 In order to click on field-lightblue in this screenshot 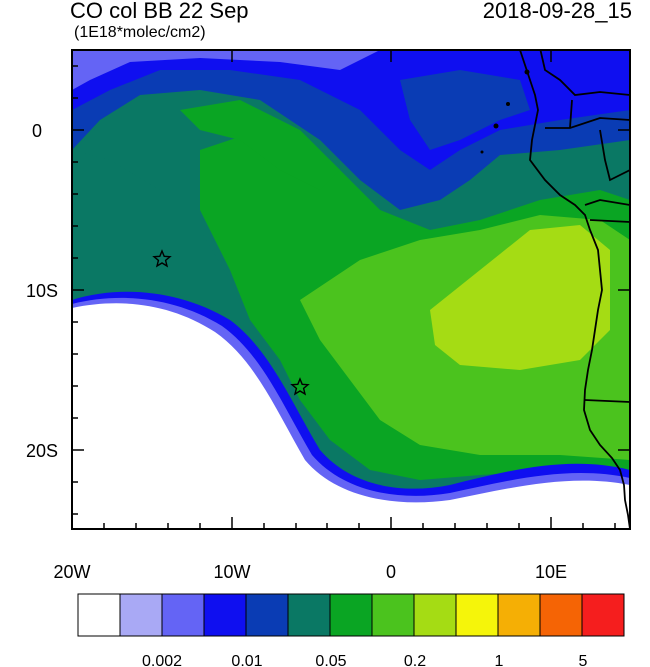, I will do `click(226, 70)`.